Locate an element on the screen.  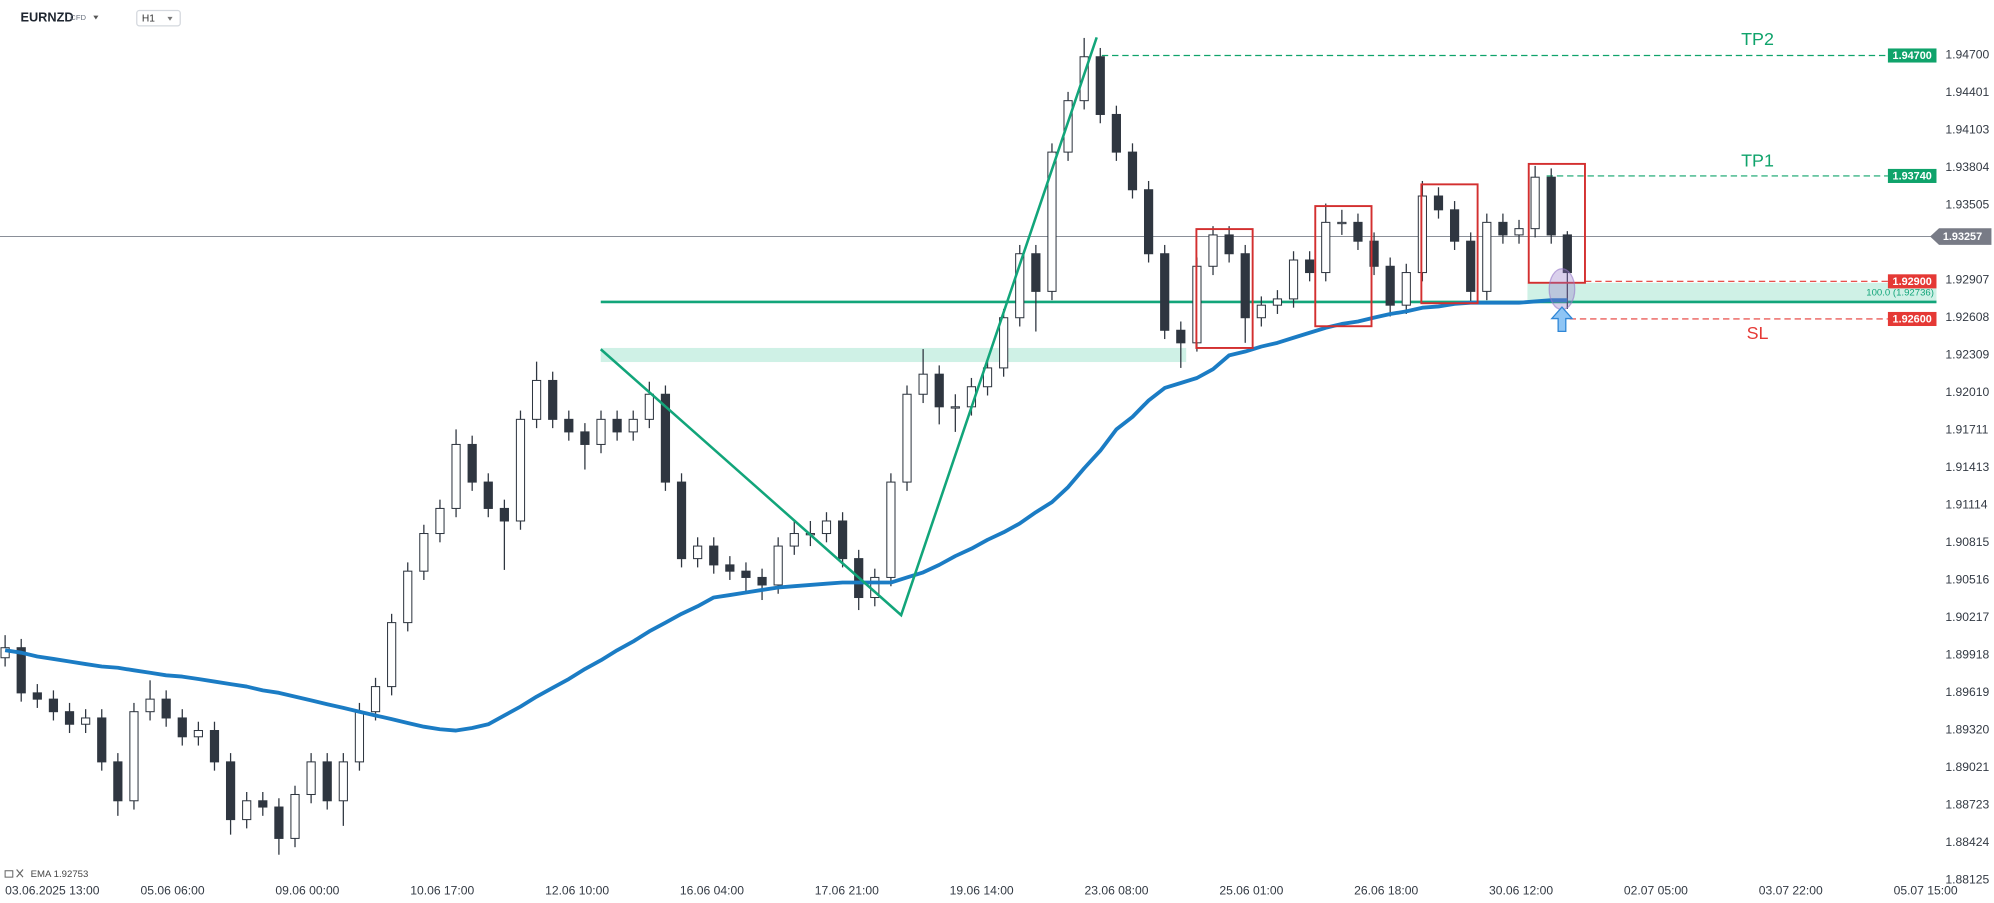
y-tick-label: 1.89021 is located at coordinates (1967, 767).